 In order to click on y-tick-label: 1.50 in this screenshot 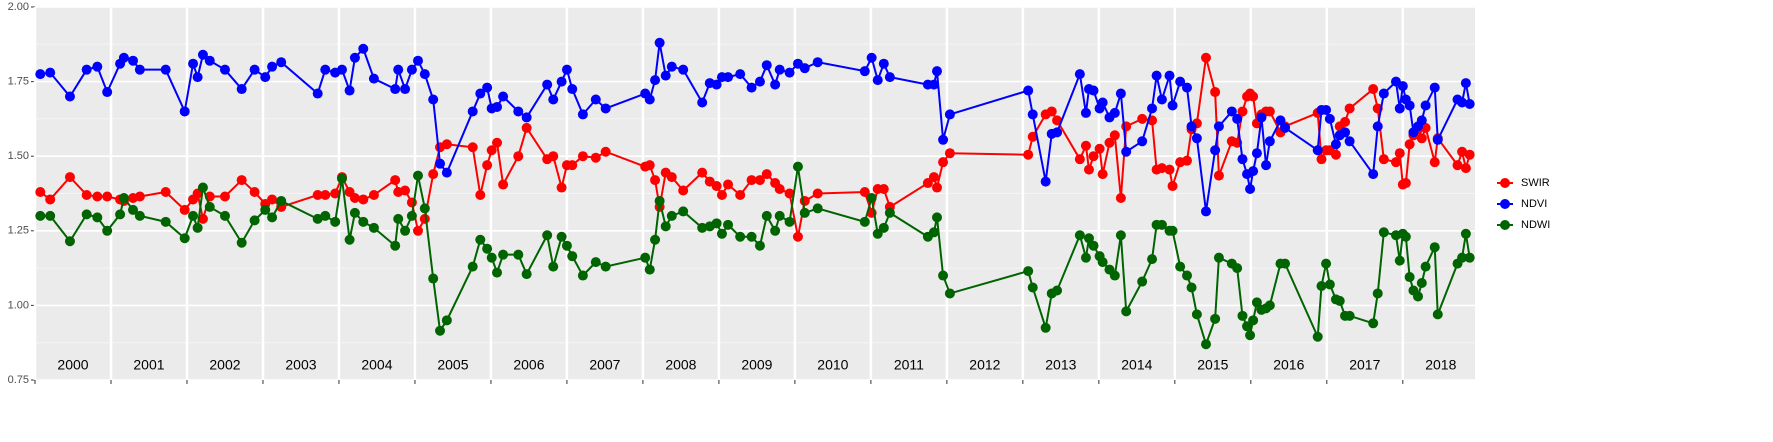, I will do `click(18, 156)`.